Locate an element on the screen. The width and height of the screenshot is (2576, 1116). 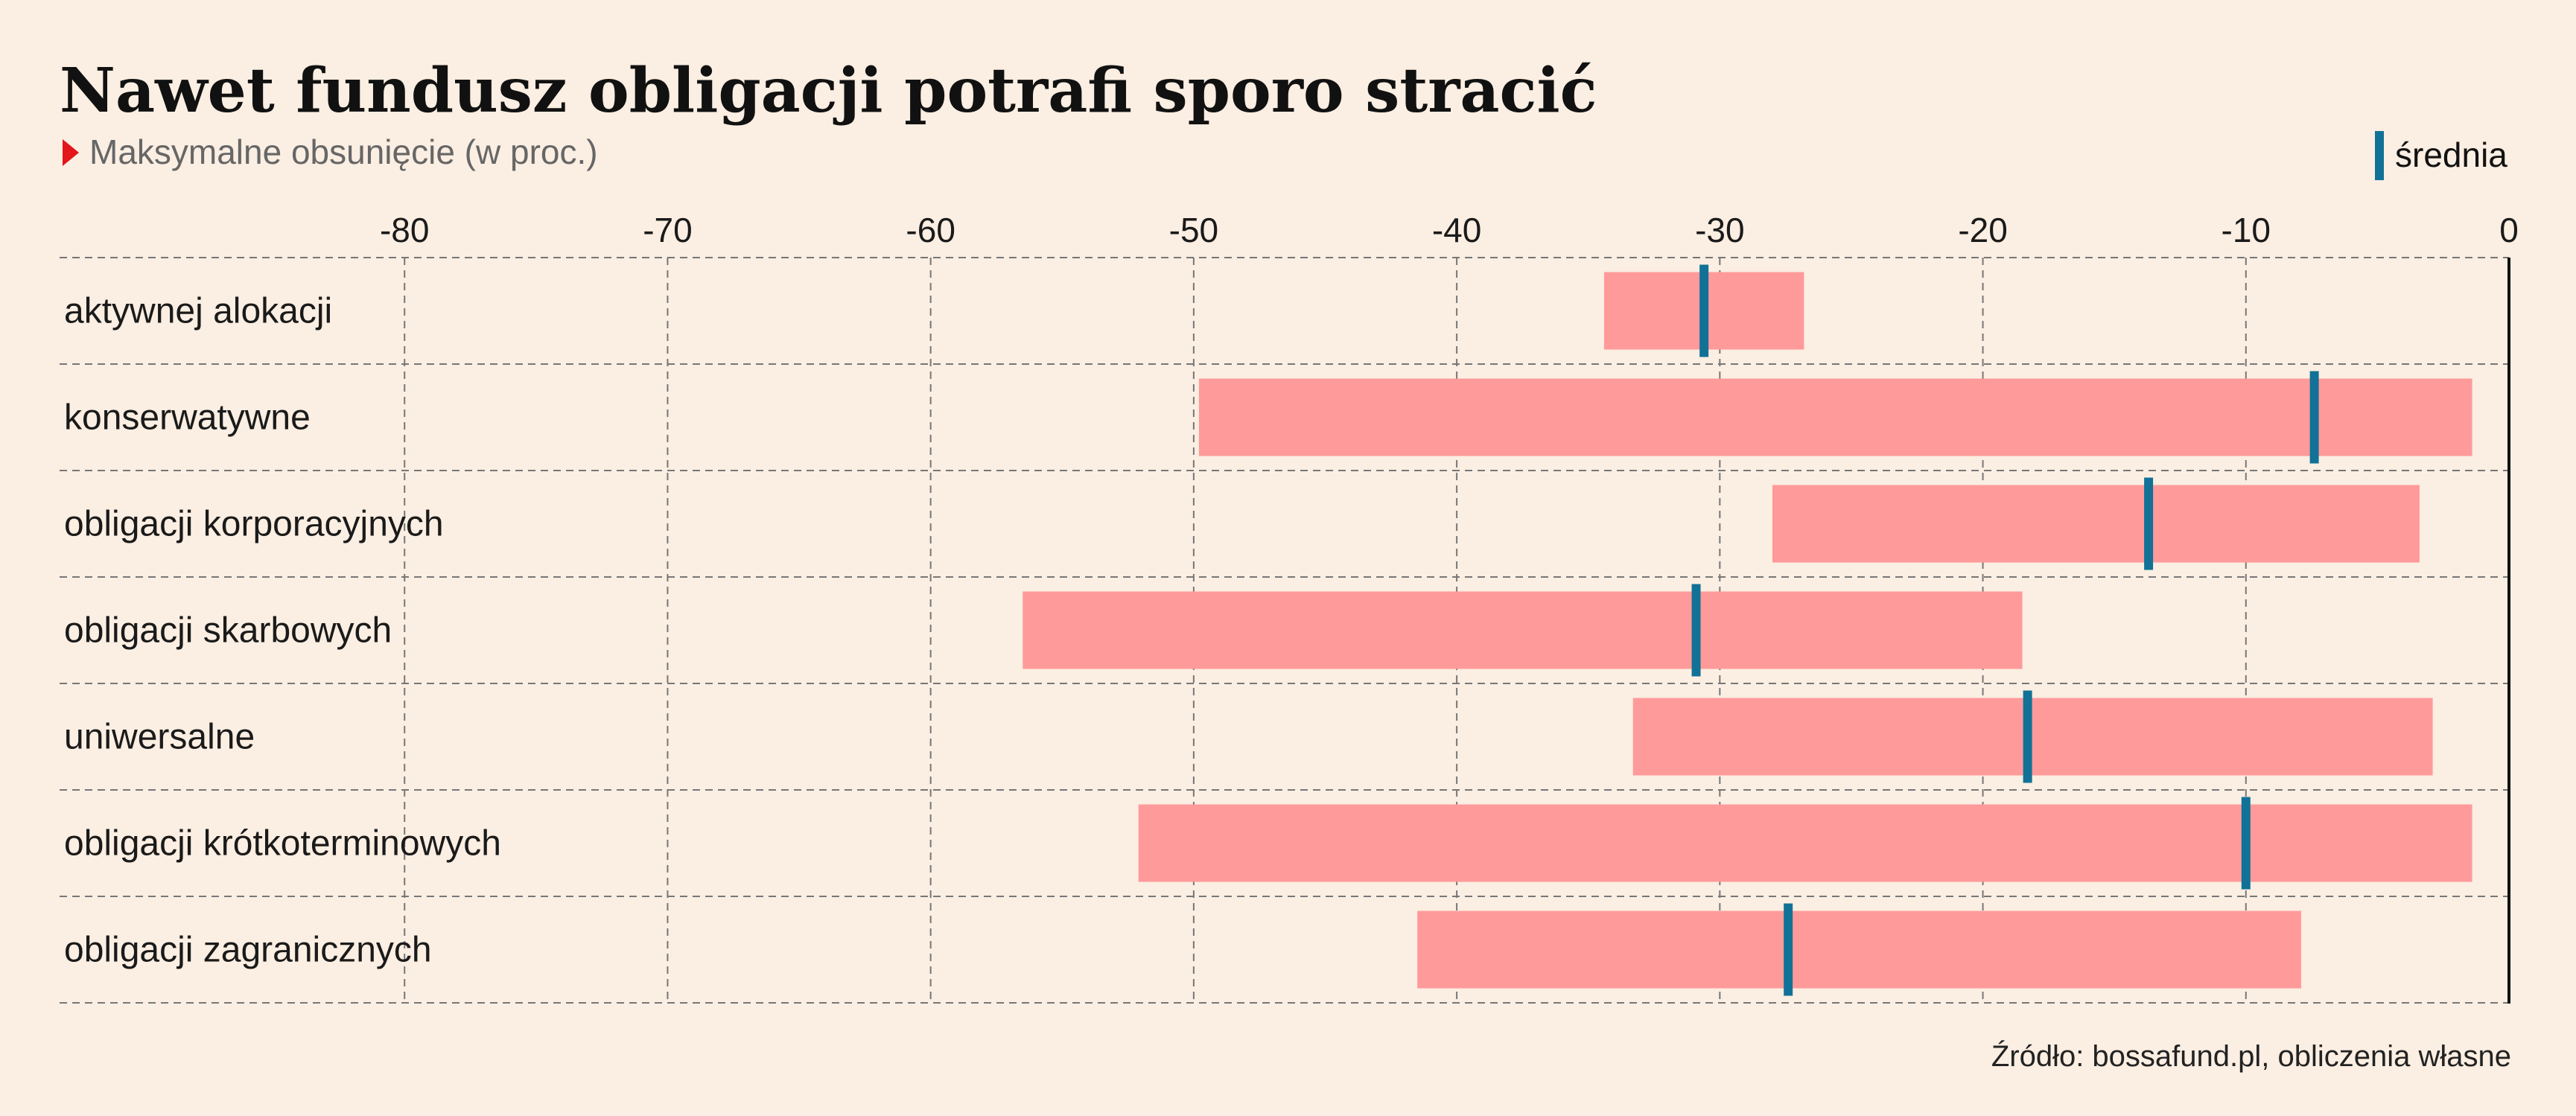
category-label: obligacji zagranicznych is located at coordinates (248, 951).